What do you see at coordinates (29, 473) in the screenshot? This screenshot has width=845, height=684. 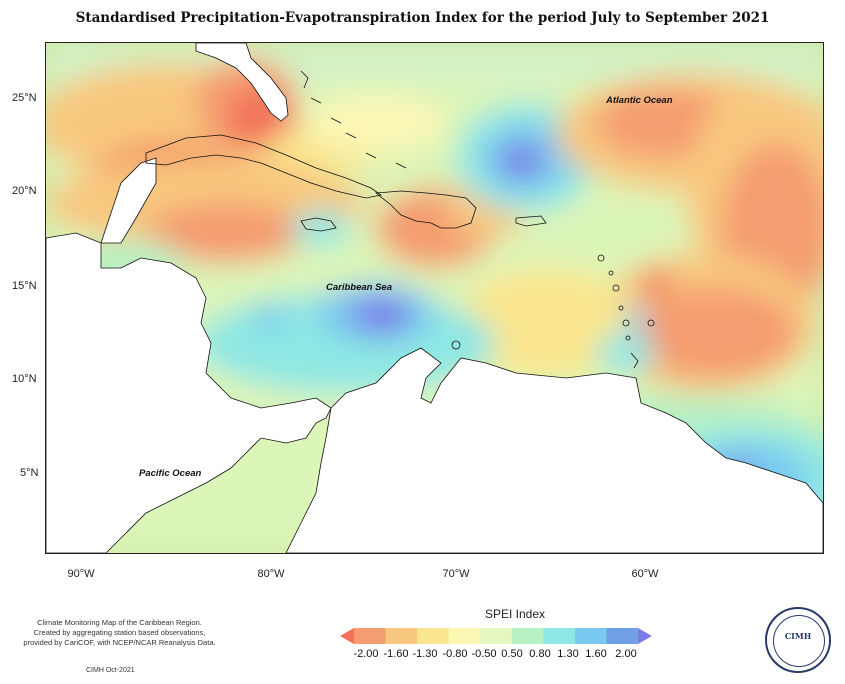 I see `lat-tick-5n: 5°N` at bounding box center [29, 473].